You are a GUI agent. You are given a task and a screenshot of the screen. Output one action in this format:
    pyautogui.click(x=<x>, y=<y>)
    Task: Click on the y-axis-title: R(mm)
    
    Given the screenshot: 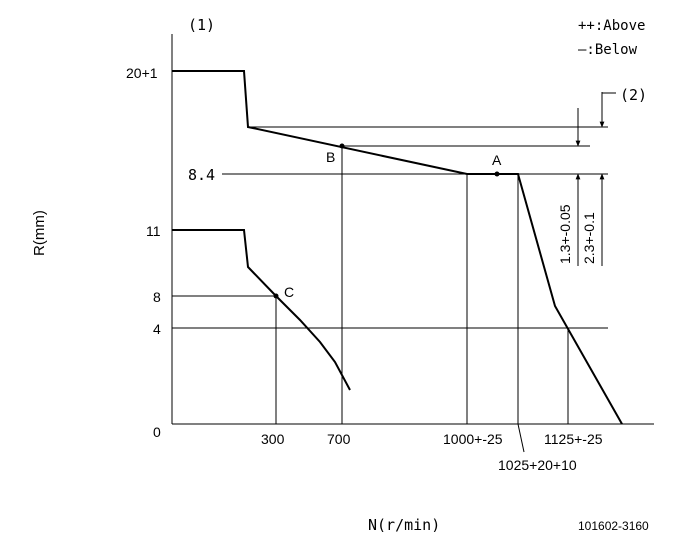 What is the action you would take?
    pyautogui.click(x=39, y=233)
    